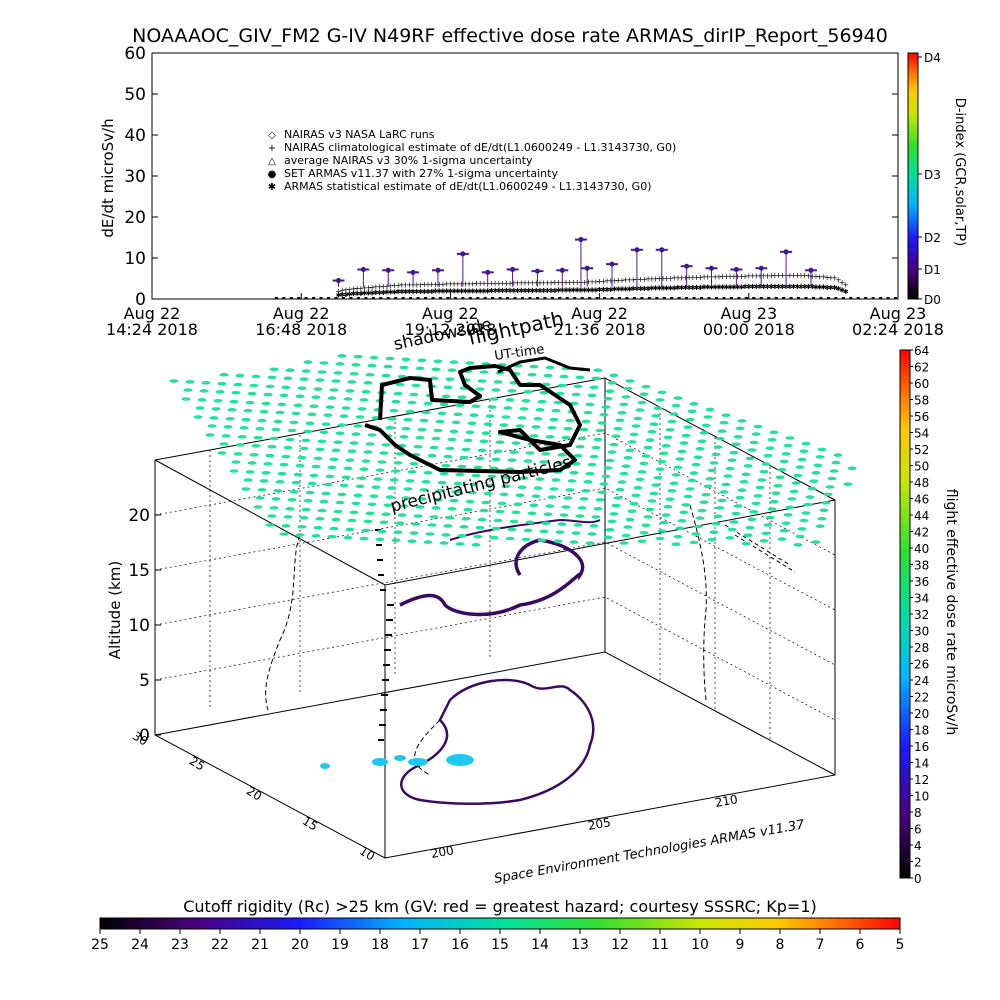 The image size is (1000, 1000). I want to click on cutoff-rigidity-tick-label: 12, so click(620, 945).